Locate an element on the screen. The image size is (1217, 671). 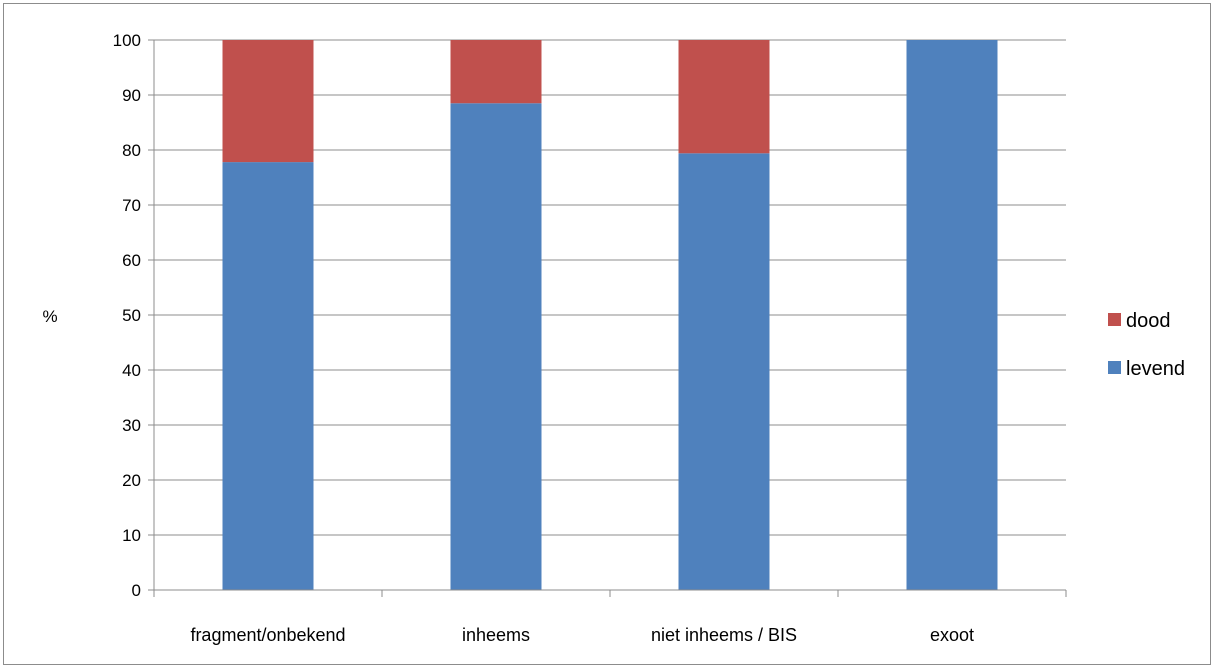
legend: dood levend is located at coordinates (1146, 345).